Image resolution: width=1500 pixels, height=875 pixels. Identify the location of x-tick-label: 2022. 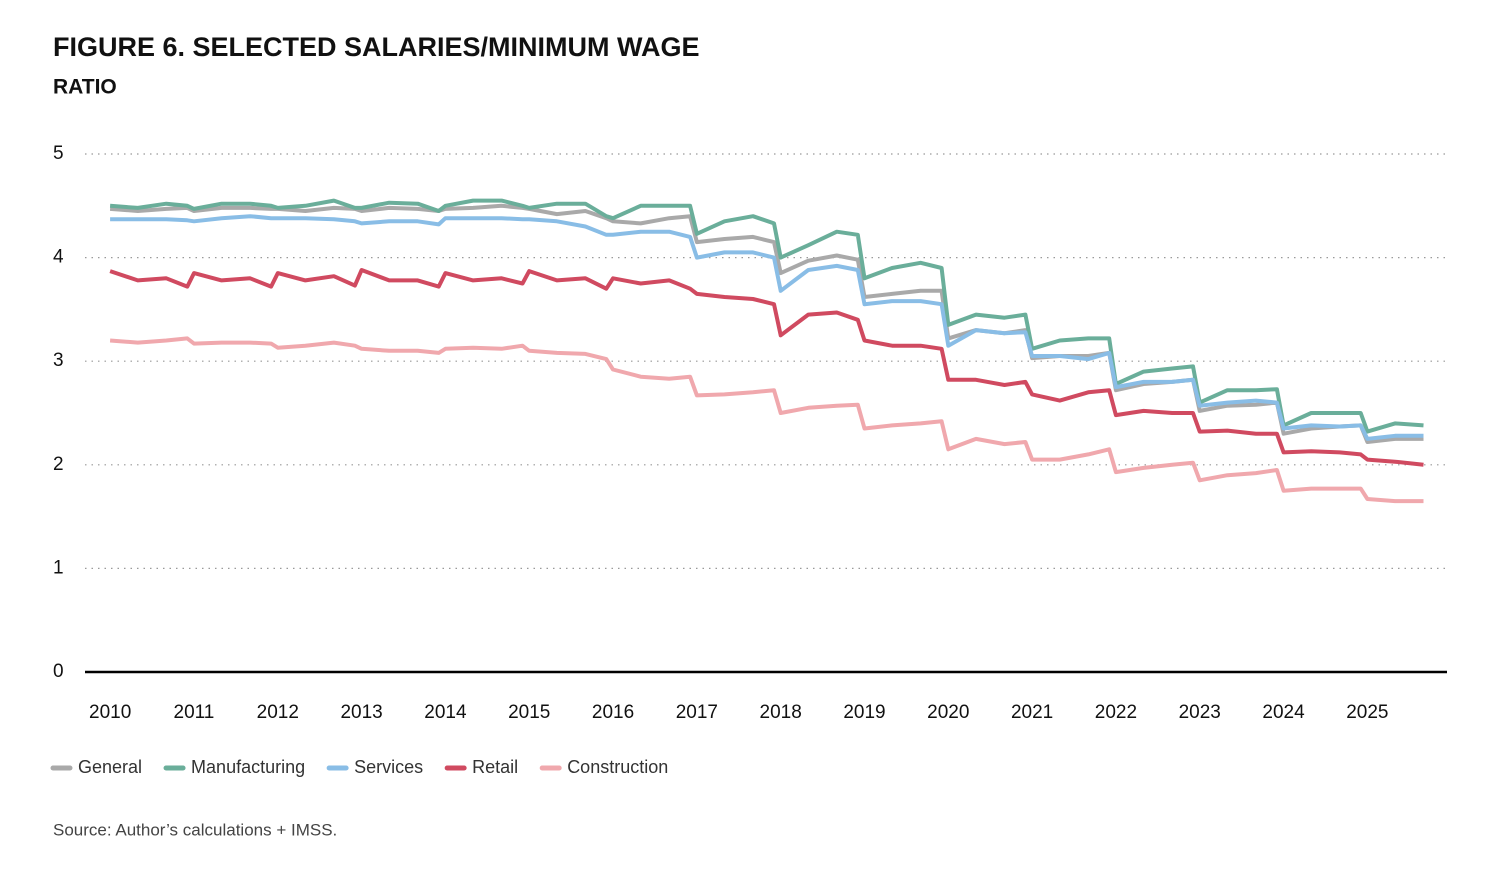
(1116, 712).